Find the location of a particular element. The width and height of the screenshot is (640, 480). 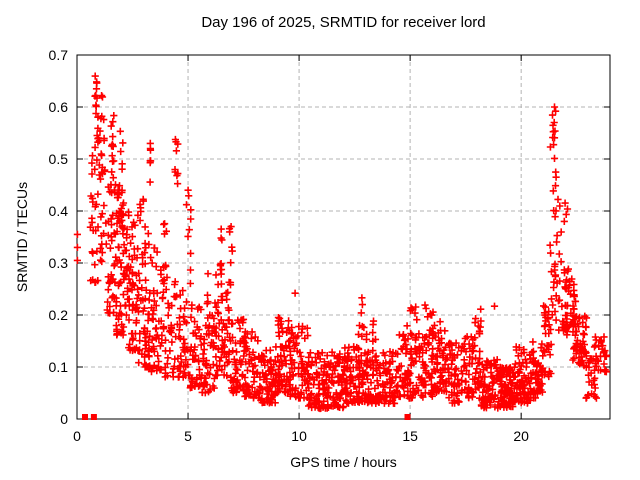

x-tick-label: 10 is located at coordinates (299, 436).